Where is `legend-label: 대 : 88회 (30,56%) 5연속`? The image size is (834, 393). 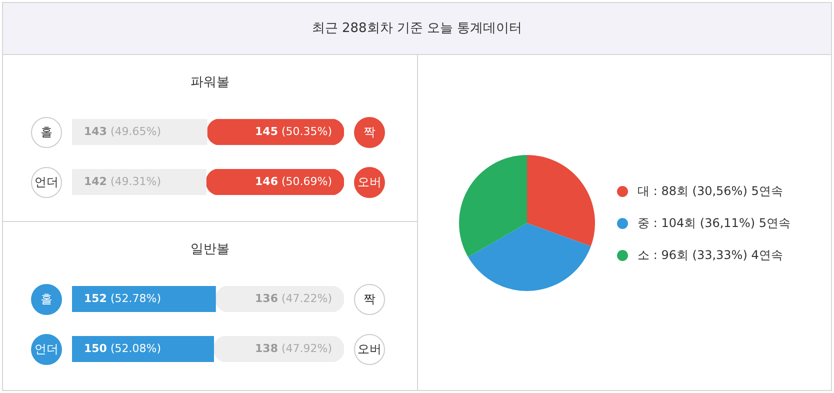
legend-label: 대 : 88회 (30,56%) 5연속 is located at coordinates (710, 191).